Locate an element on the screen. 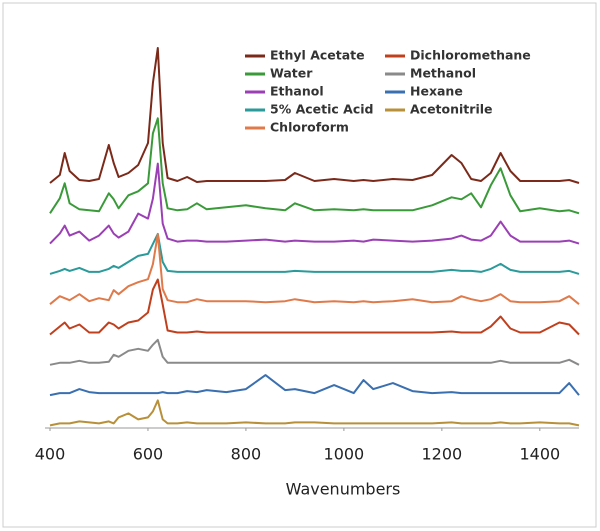 The width and height of the screenshot is (600, 531). x-tick-label: 1000 is located at coordinates (344, 454).